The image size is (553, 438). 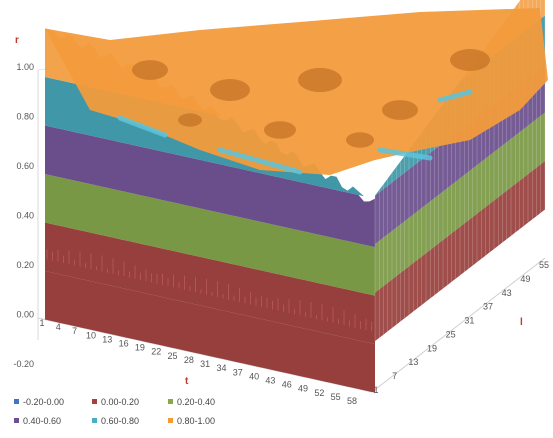 What do you see at coordinates (375, 390) in the screenshot?
I see `l-tick-label: 1` at bounding box center [375, 390].